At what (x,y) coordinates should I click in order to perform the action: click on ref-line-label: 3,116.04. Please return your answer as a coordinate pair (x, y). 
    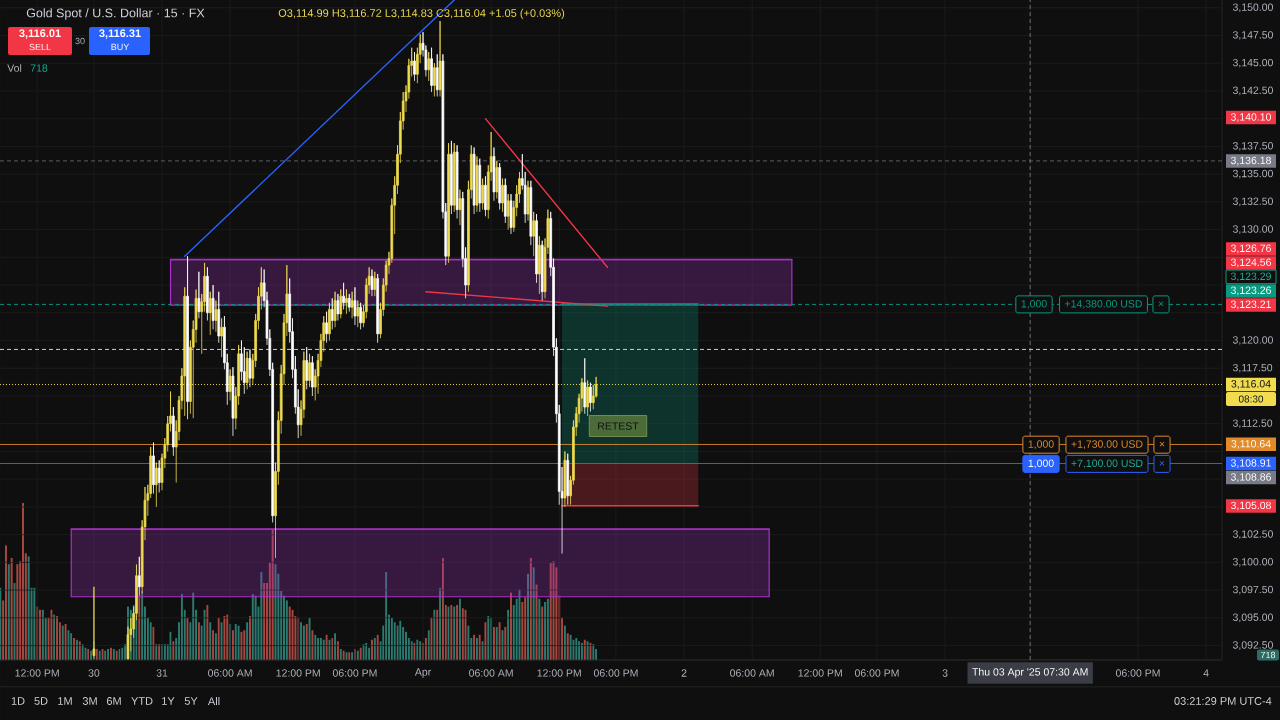
    Looking at the image, I should click on (1251, 384).